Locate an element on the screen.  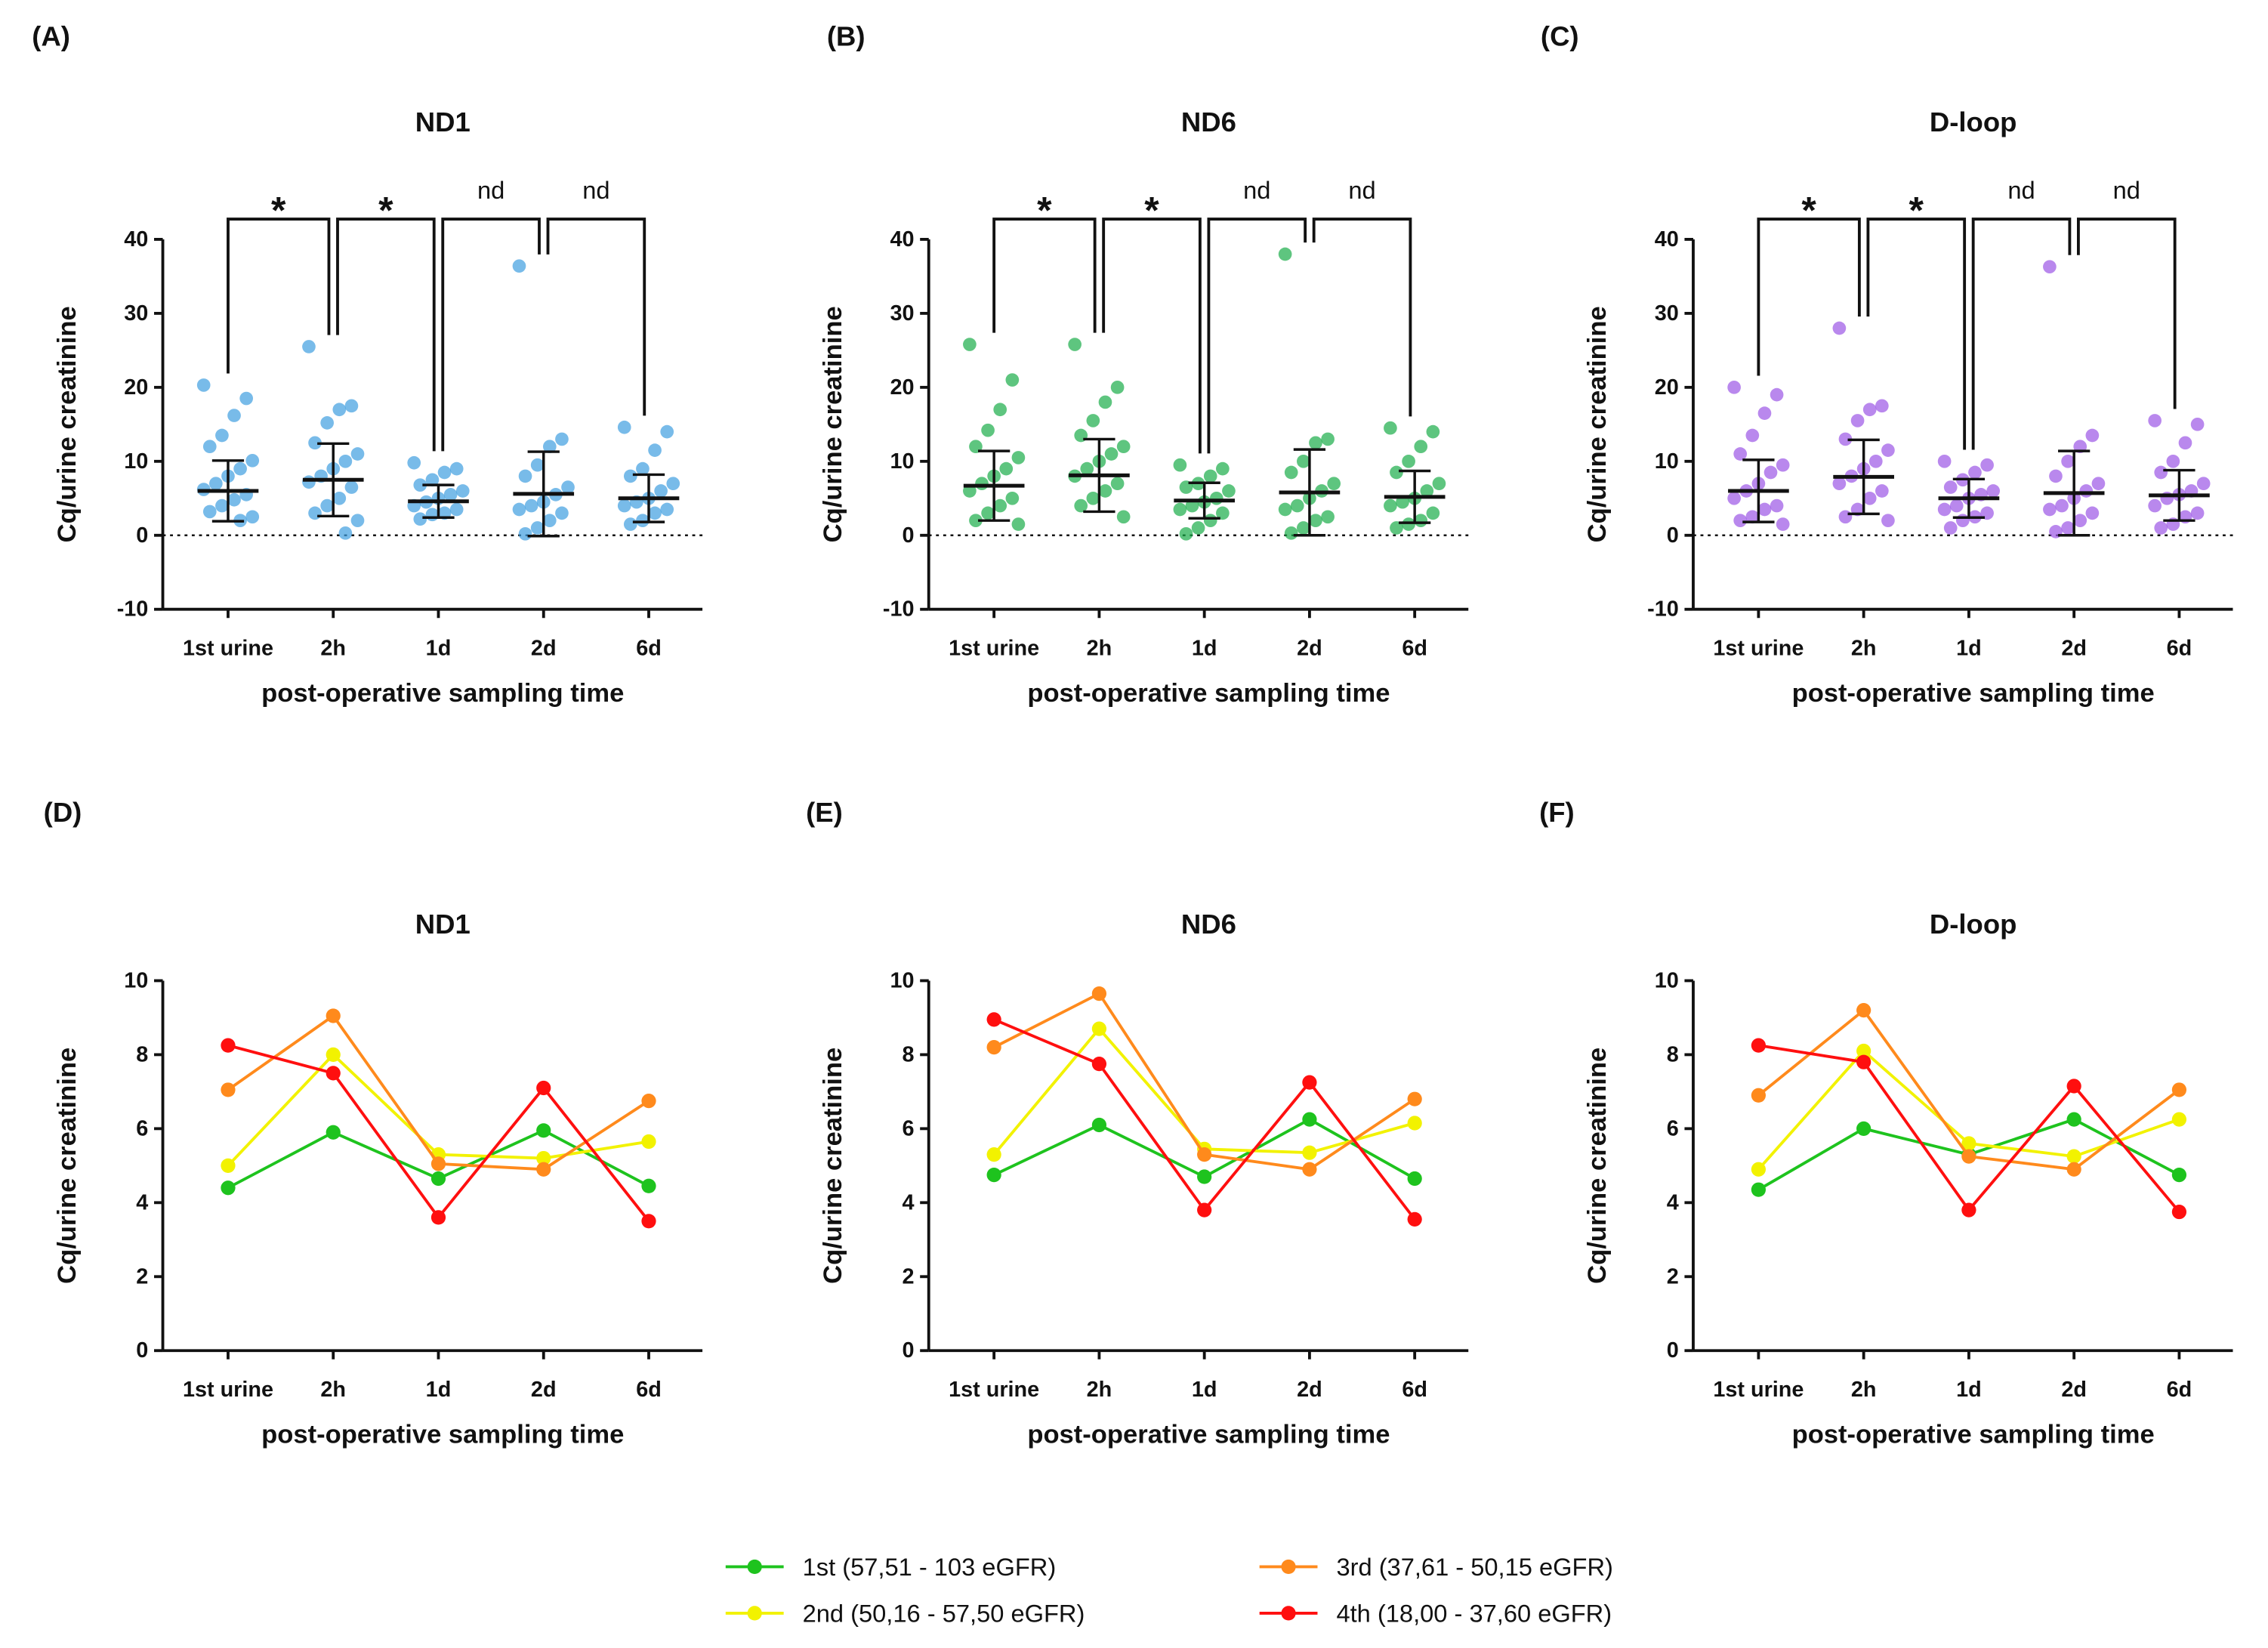
panel-label: (E) is located at coordinates (824, 812).